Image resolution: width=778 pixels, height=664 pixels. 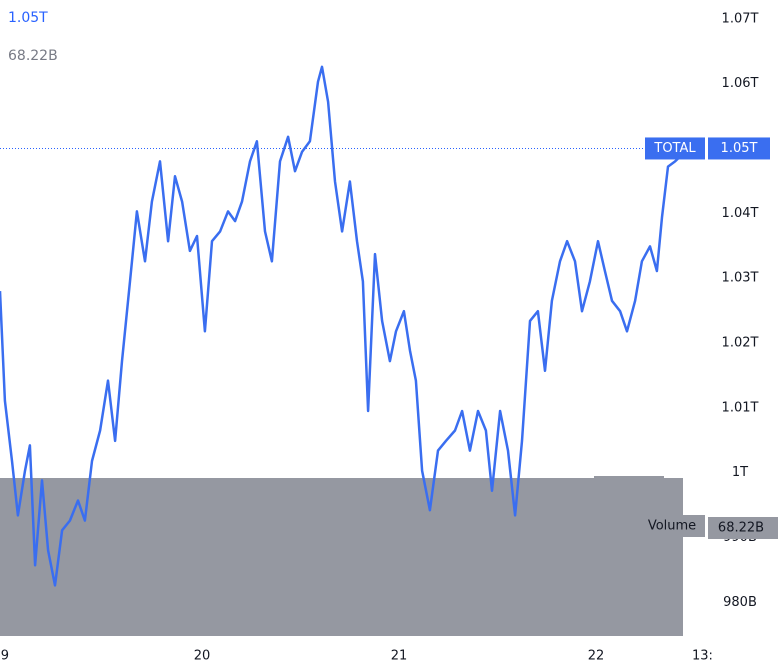 I want to click on x-tick-label: 9, so click(x=5, y=656).